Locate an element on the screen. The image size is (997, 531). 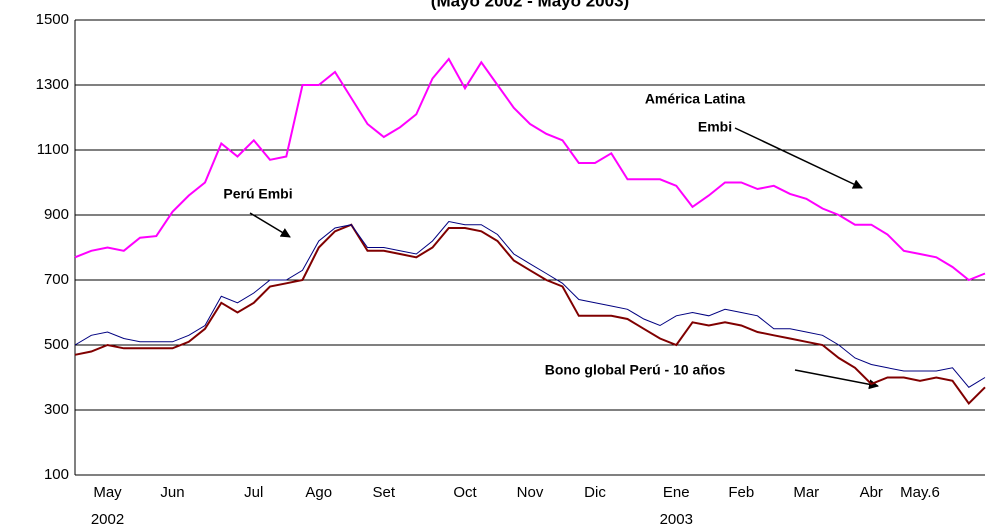
x-tick-label: Nov is located at coordinates (530, 492).